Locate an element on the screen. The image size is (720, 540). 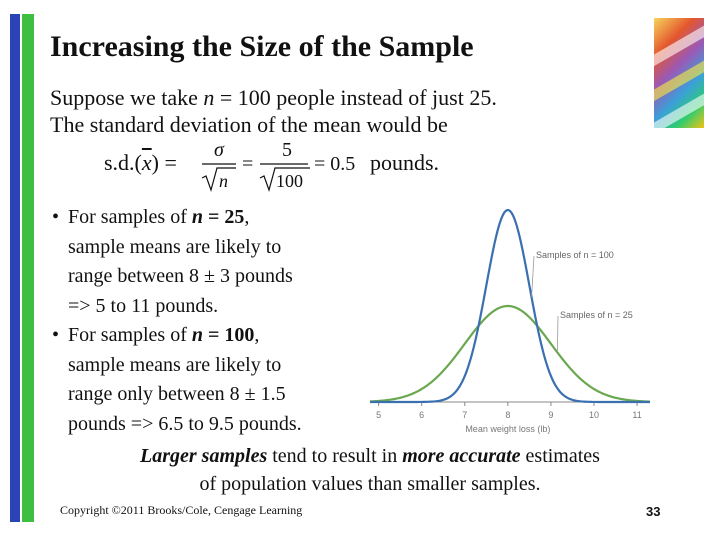
formula-denominator: 100 is located at coordinates (289, 181).